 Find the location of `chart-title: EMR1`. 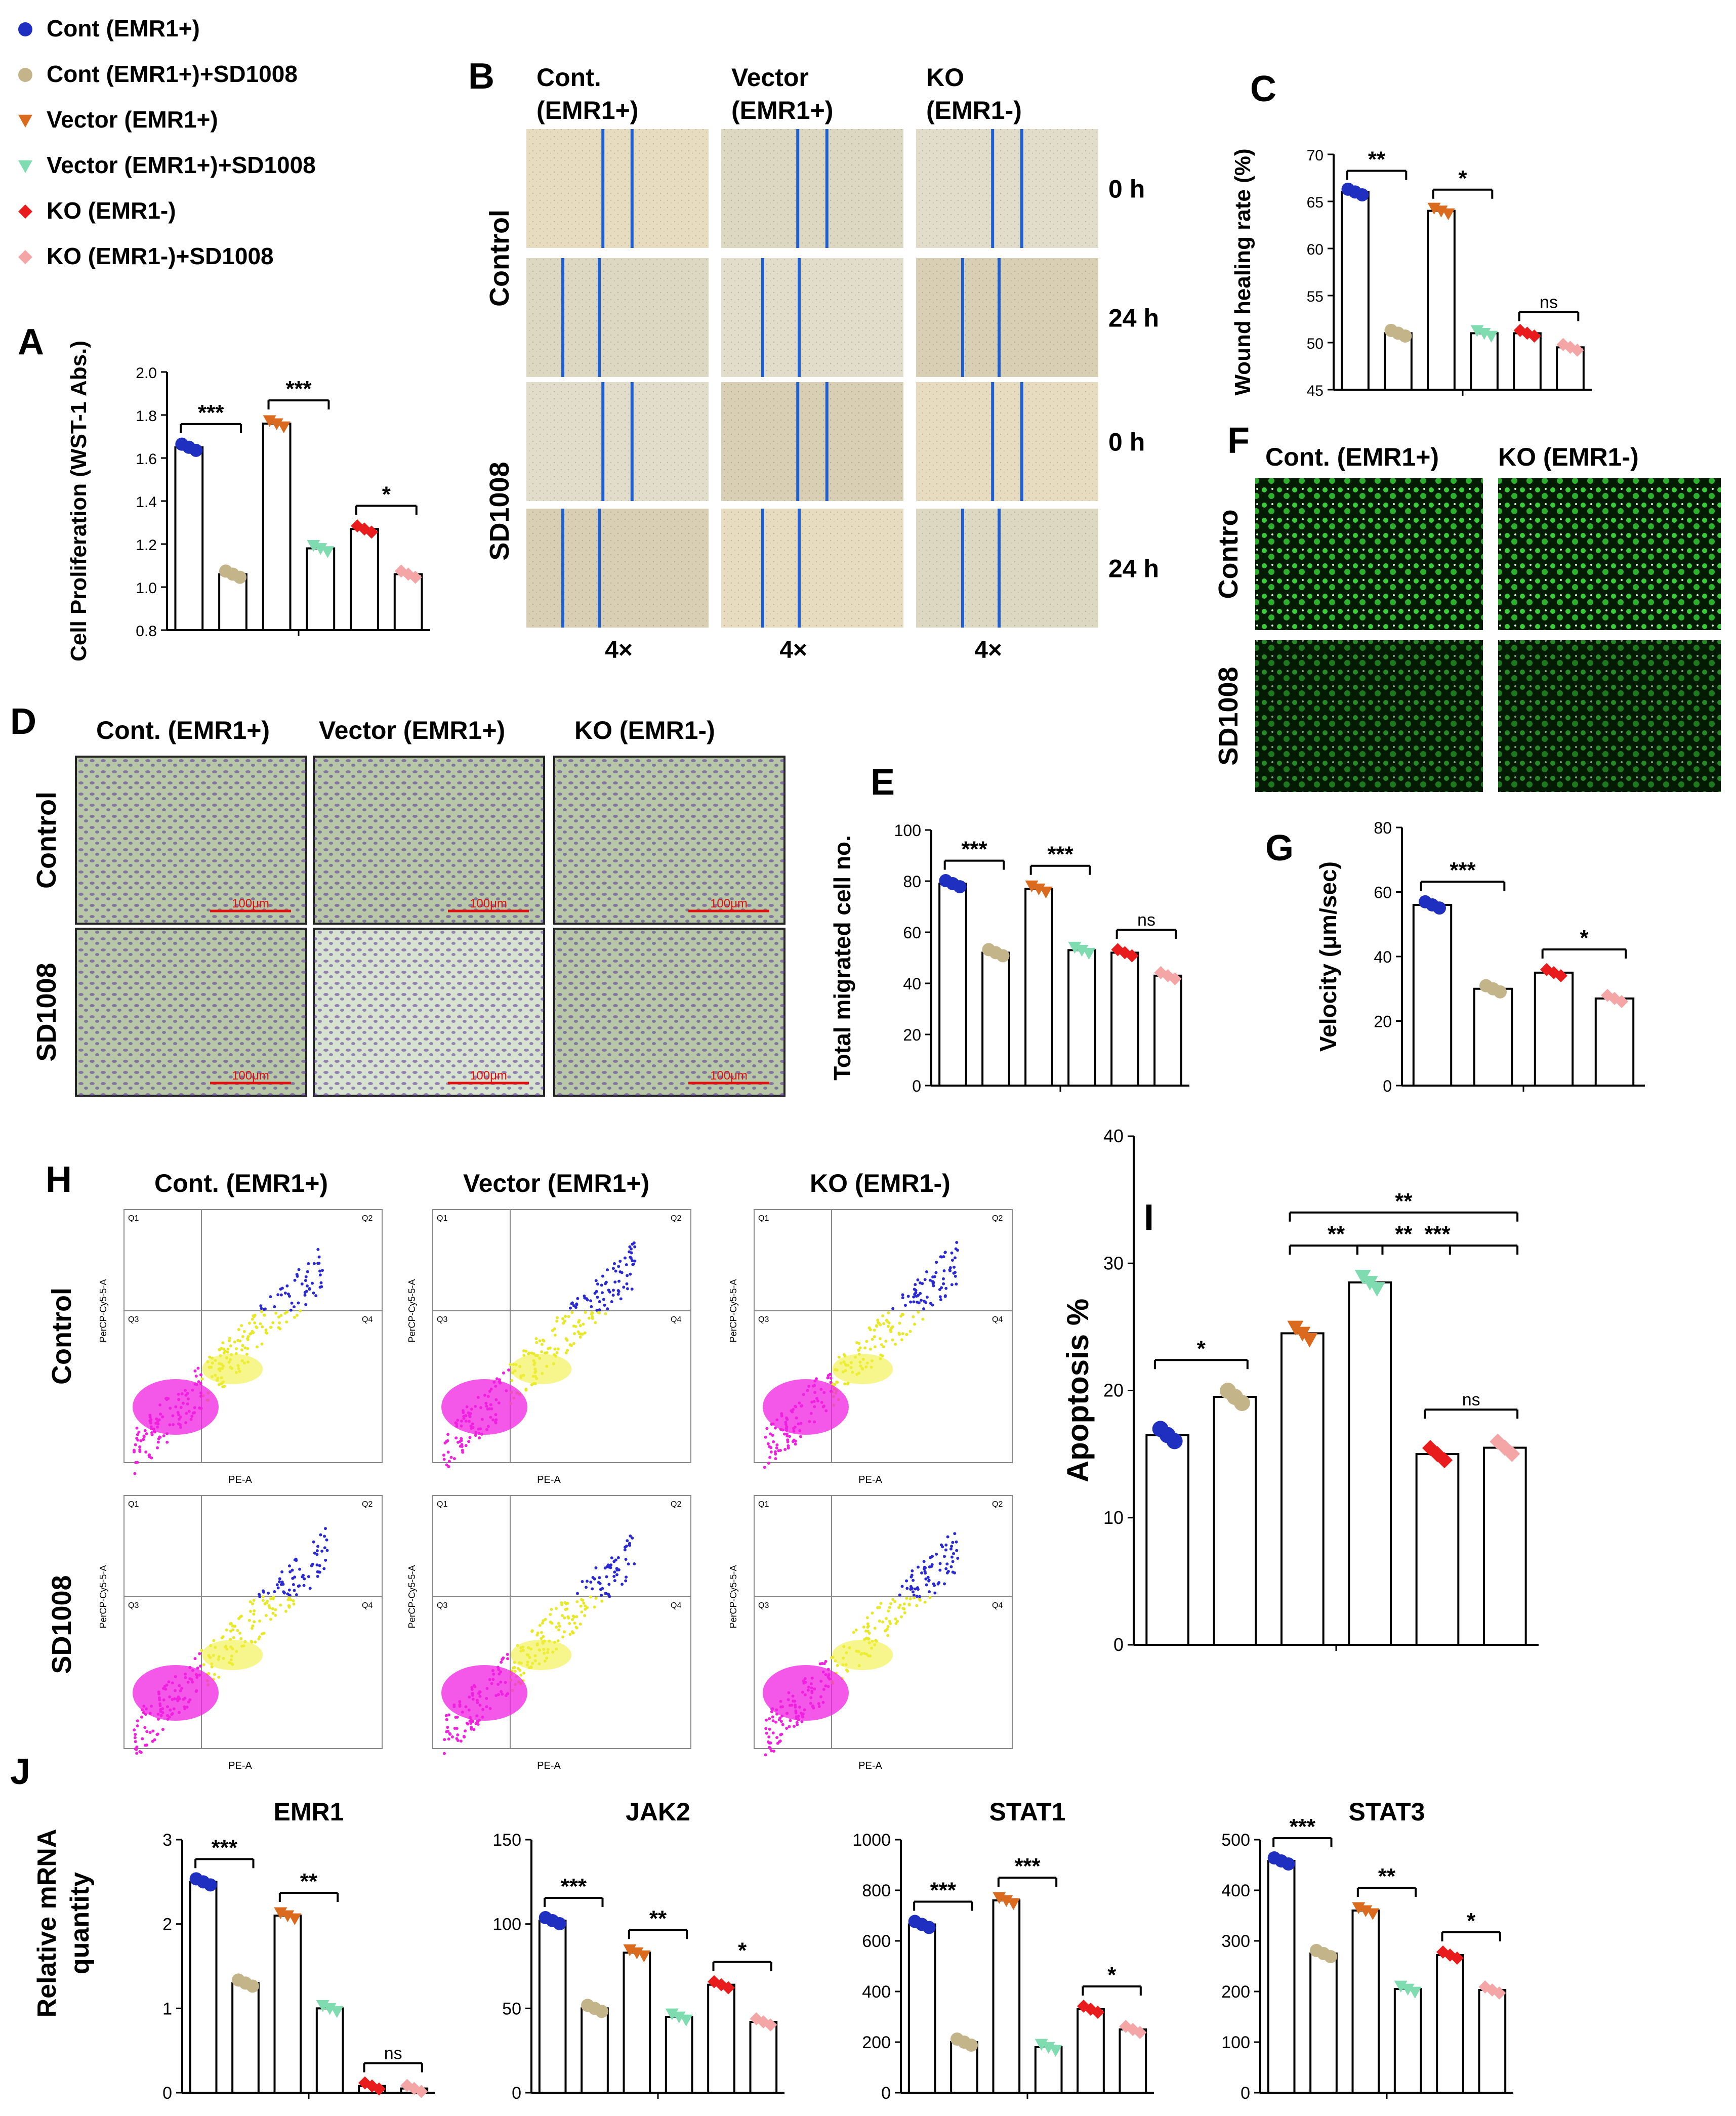

chart-title: EMR1 is located at coordinates (309, 1812).